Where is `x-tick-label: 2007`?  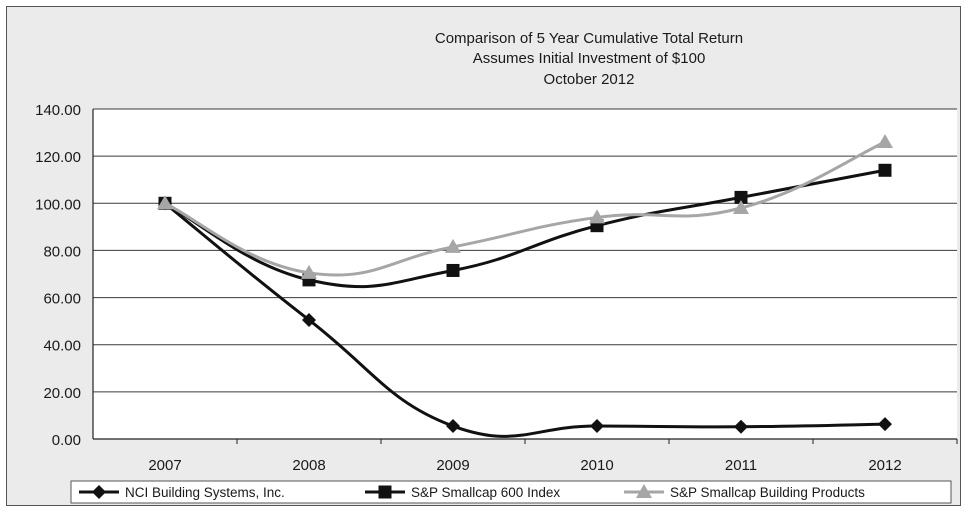 x-tick-label: 2007 is located at coordinates (164, 465).